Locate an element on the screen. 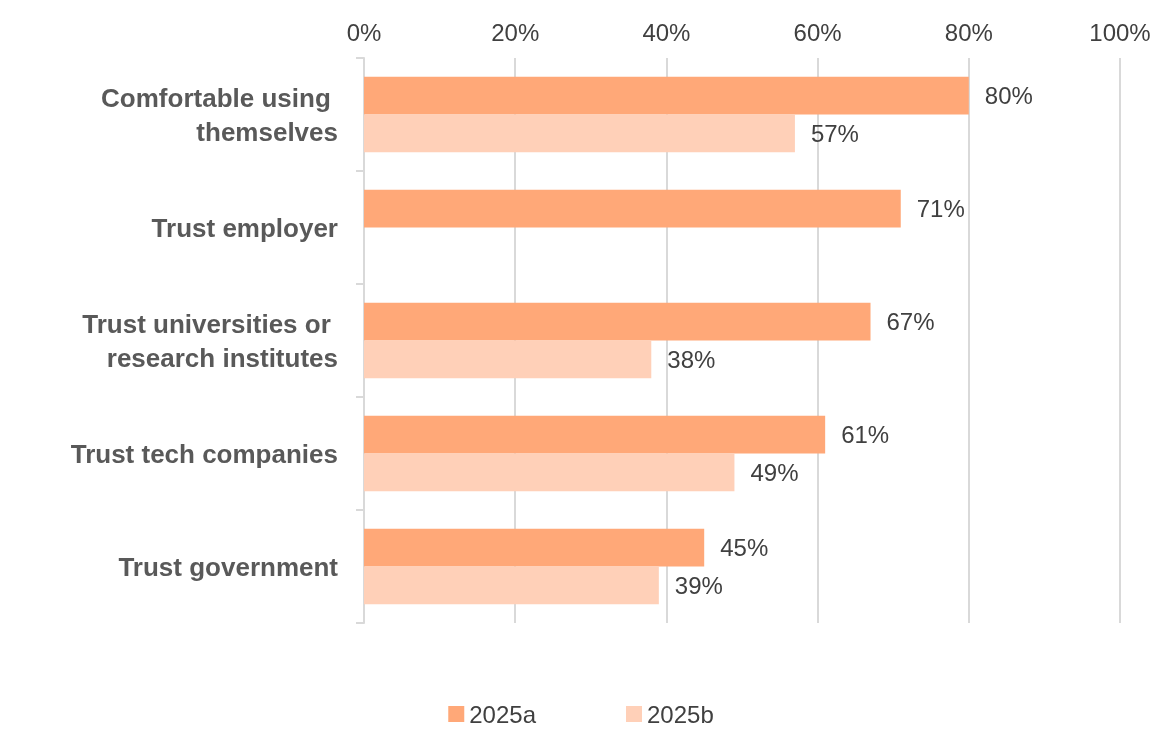 The height and width of the screenshot is (735, 1162). data-label: 67% is located at coordinates (910, 322).